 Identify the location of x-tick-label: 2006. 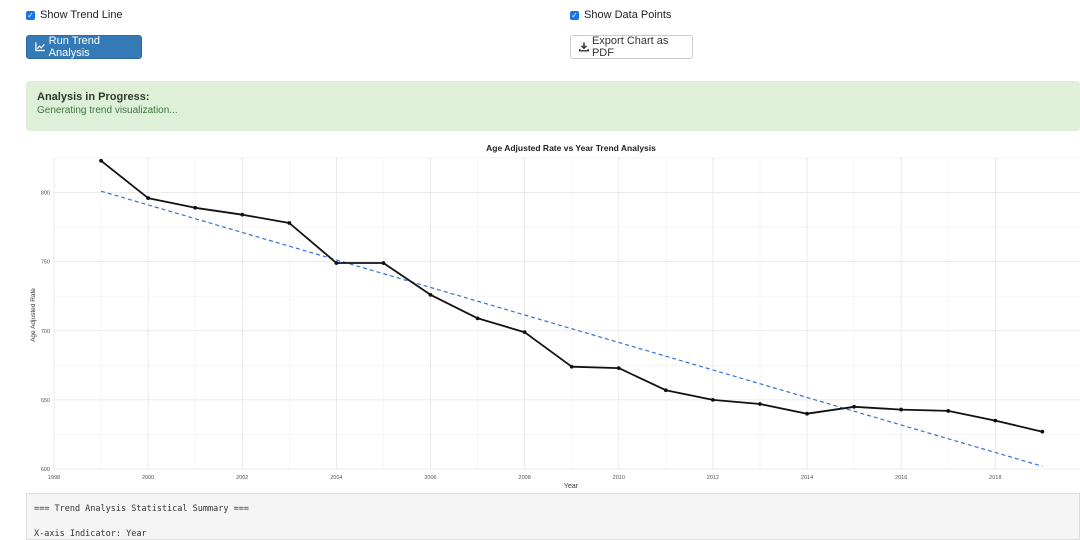
(430, 478).